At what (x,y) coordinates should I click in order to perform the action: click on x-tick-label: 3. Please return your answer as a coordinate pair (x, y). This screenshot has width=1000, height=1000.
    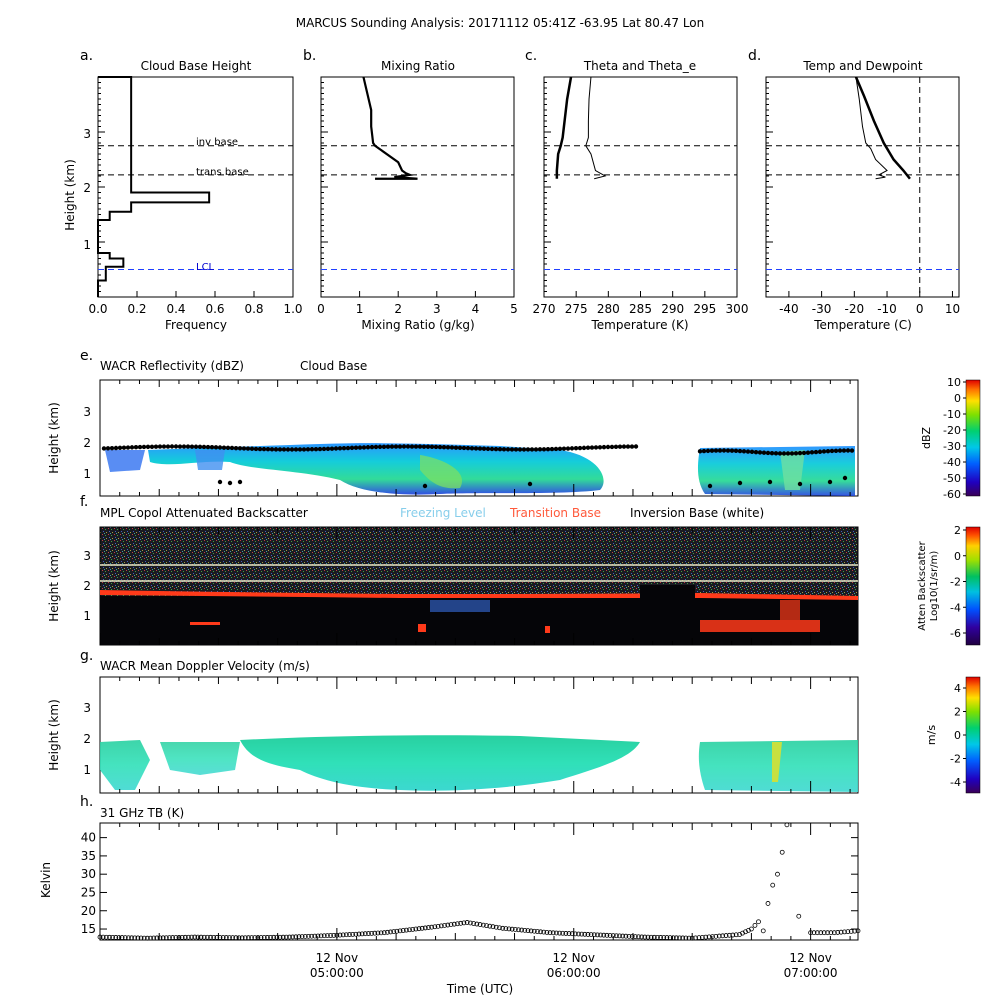
    Looking at the image, I should click on (437, 309).